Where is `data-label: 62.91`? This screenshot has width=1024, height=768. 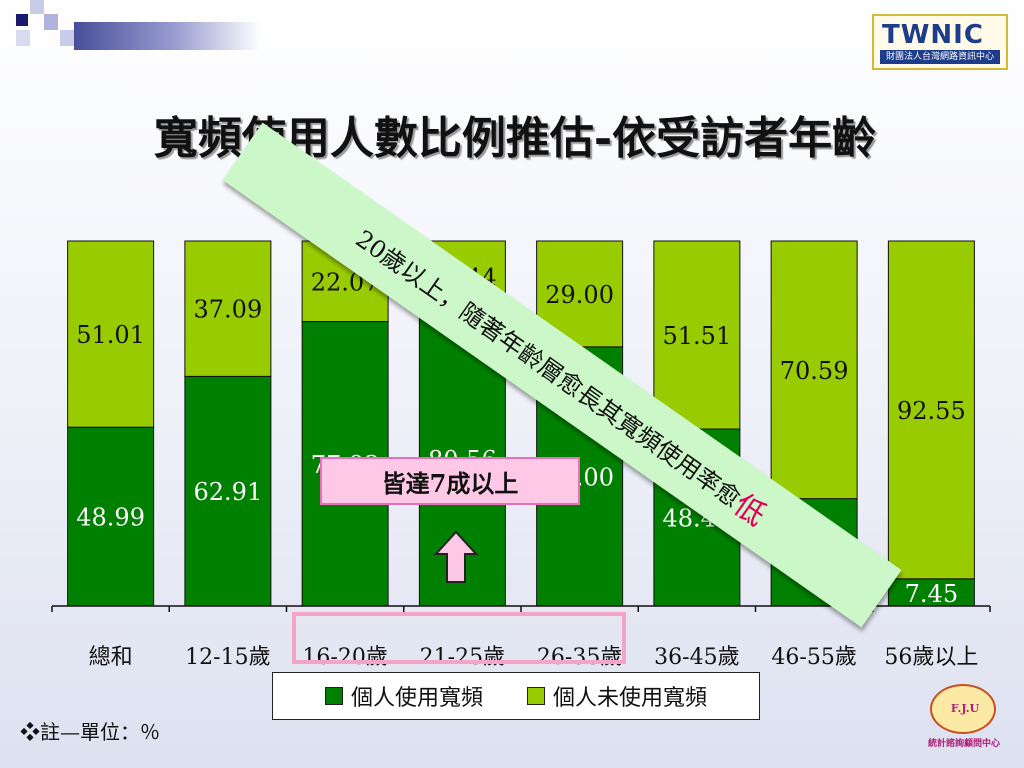
data-label: 62.91 is located at coordinates (228, 492).